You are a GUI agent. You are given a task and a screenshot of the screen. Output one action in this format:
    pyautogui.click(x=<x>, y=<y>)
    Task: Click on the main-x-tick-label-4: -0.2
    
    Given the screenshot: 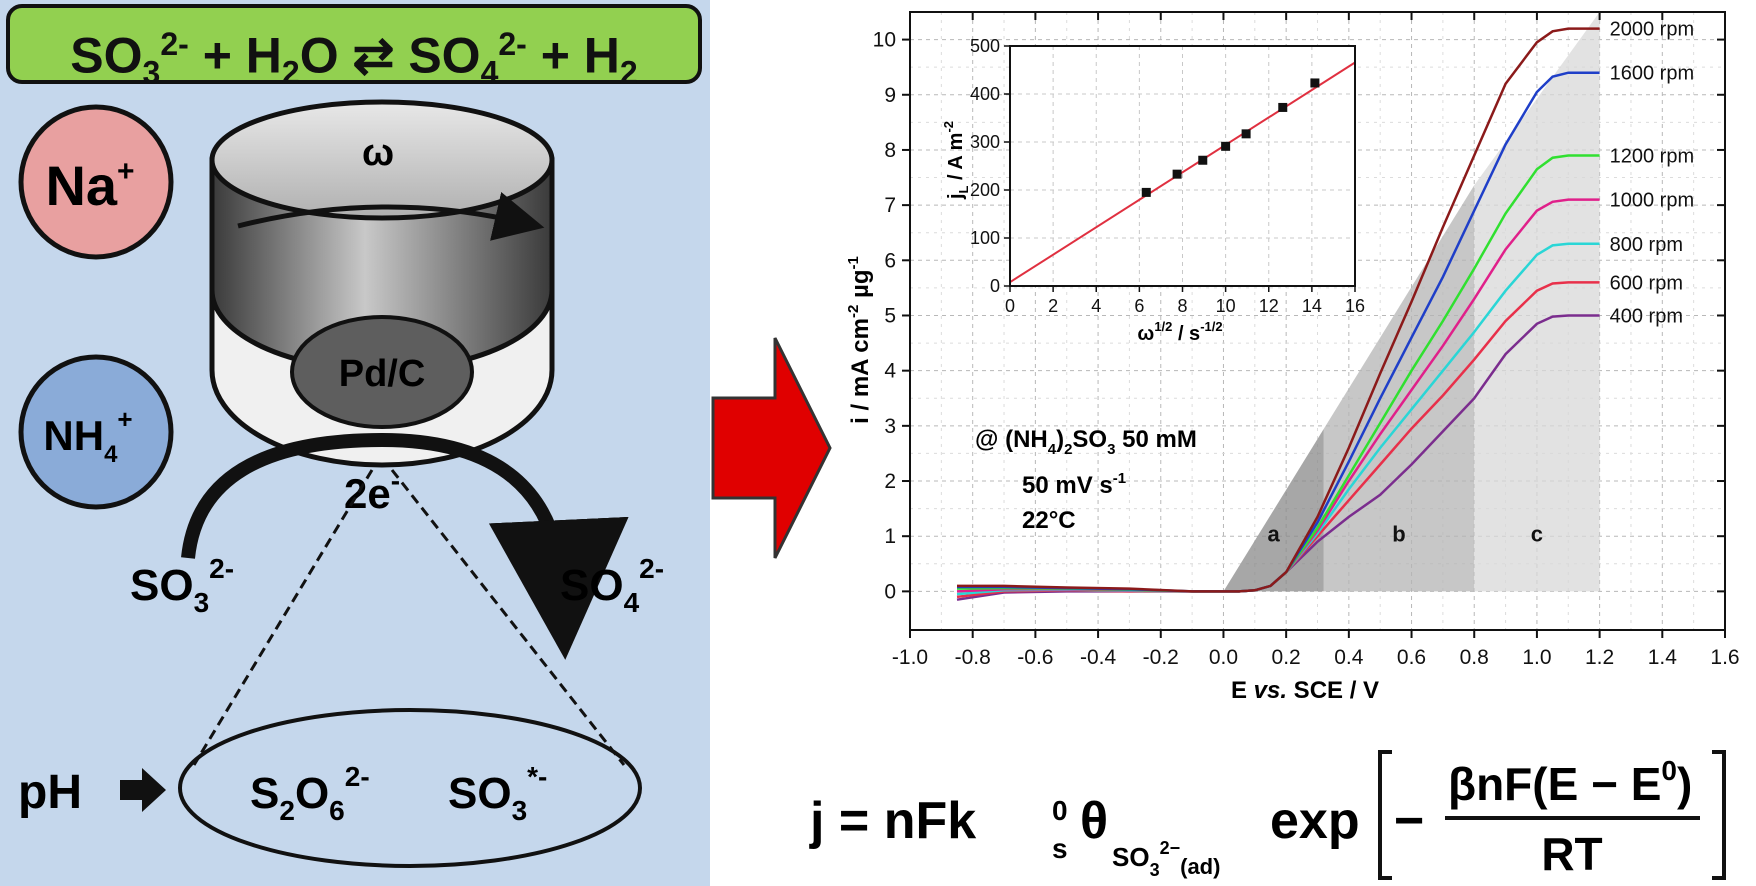 What is the action you would take?
    pyautogui.click(x=1161, y=657)
    